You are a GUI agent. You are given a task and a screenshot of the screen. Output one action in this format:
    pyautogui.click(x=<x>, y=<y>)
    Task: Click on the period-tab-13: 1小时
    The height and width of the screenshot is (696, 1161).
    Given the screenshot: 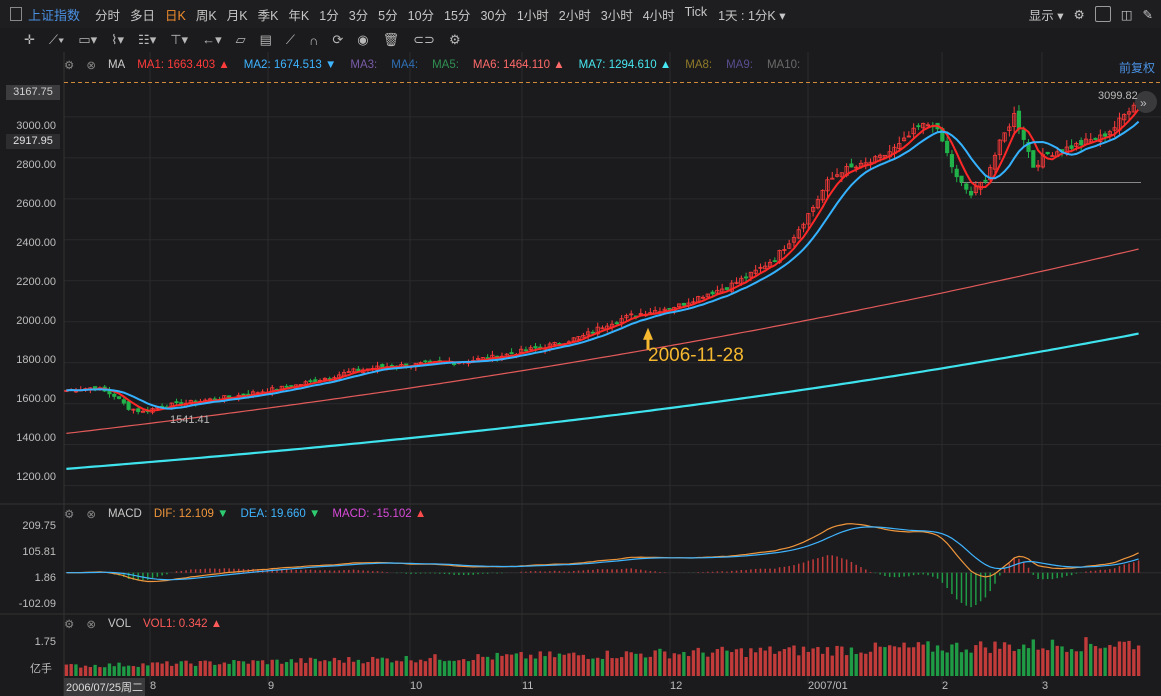 What is the action you would take?
    pyautogui.click(x=532, y=15)
    